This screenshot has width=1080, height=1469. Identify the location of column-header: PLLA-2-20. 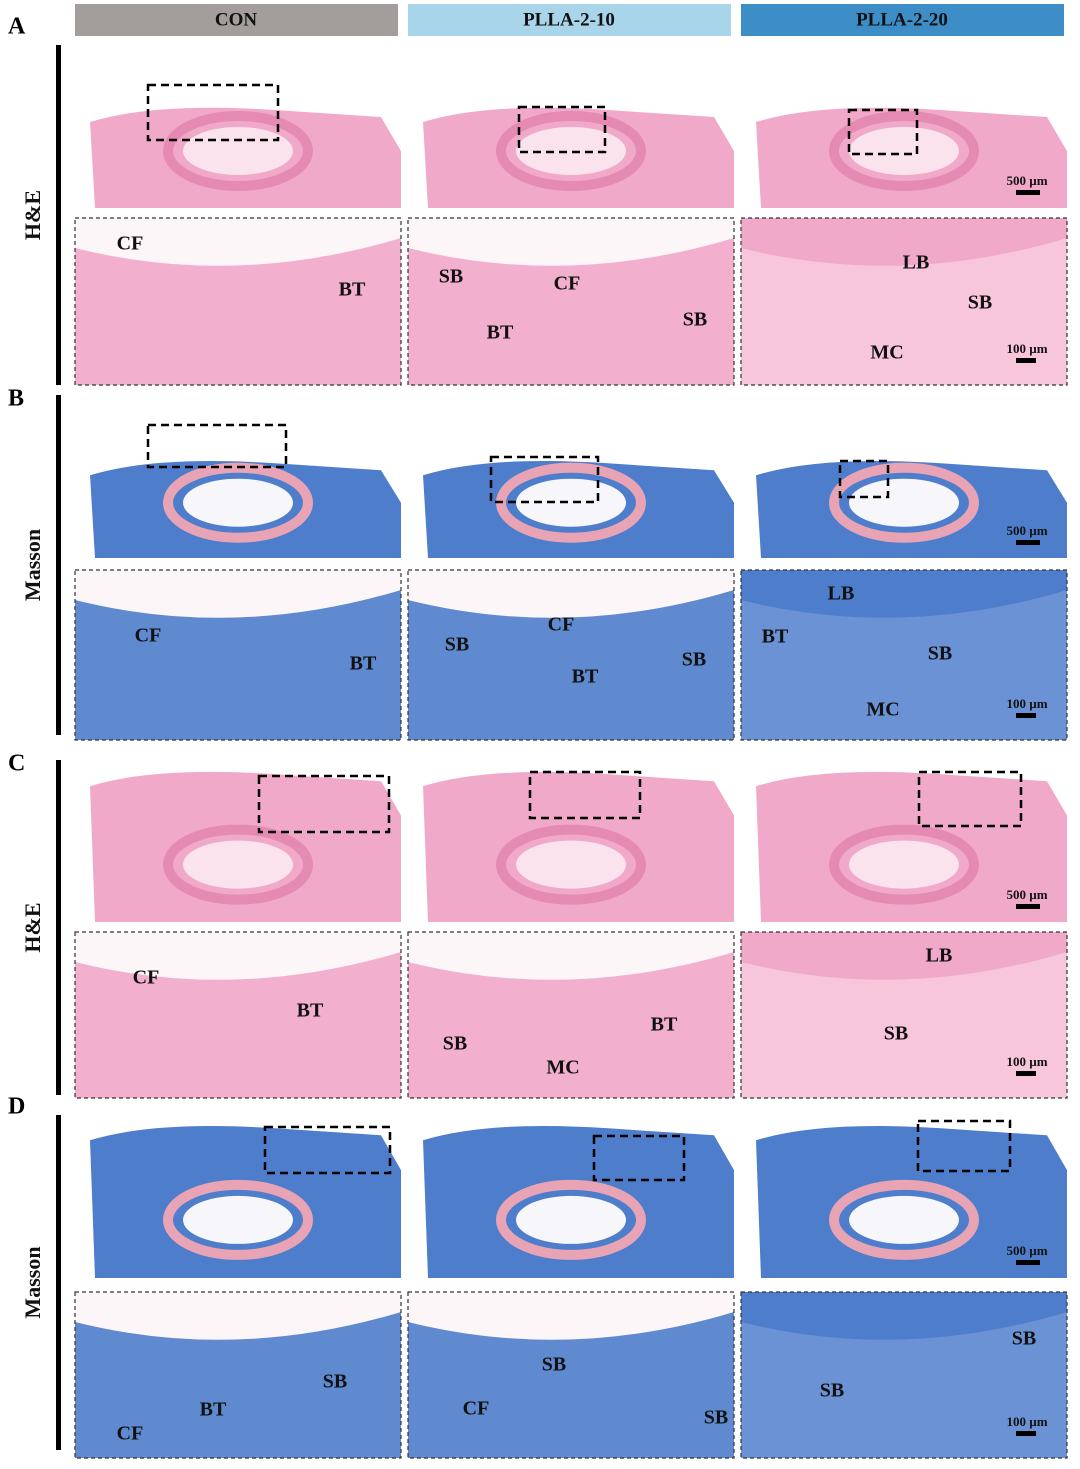
(902, 19).